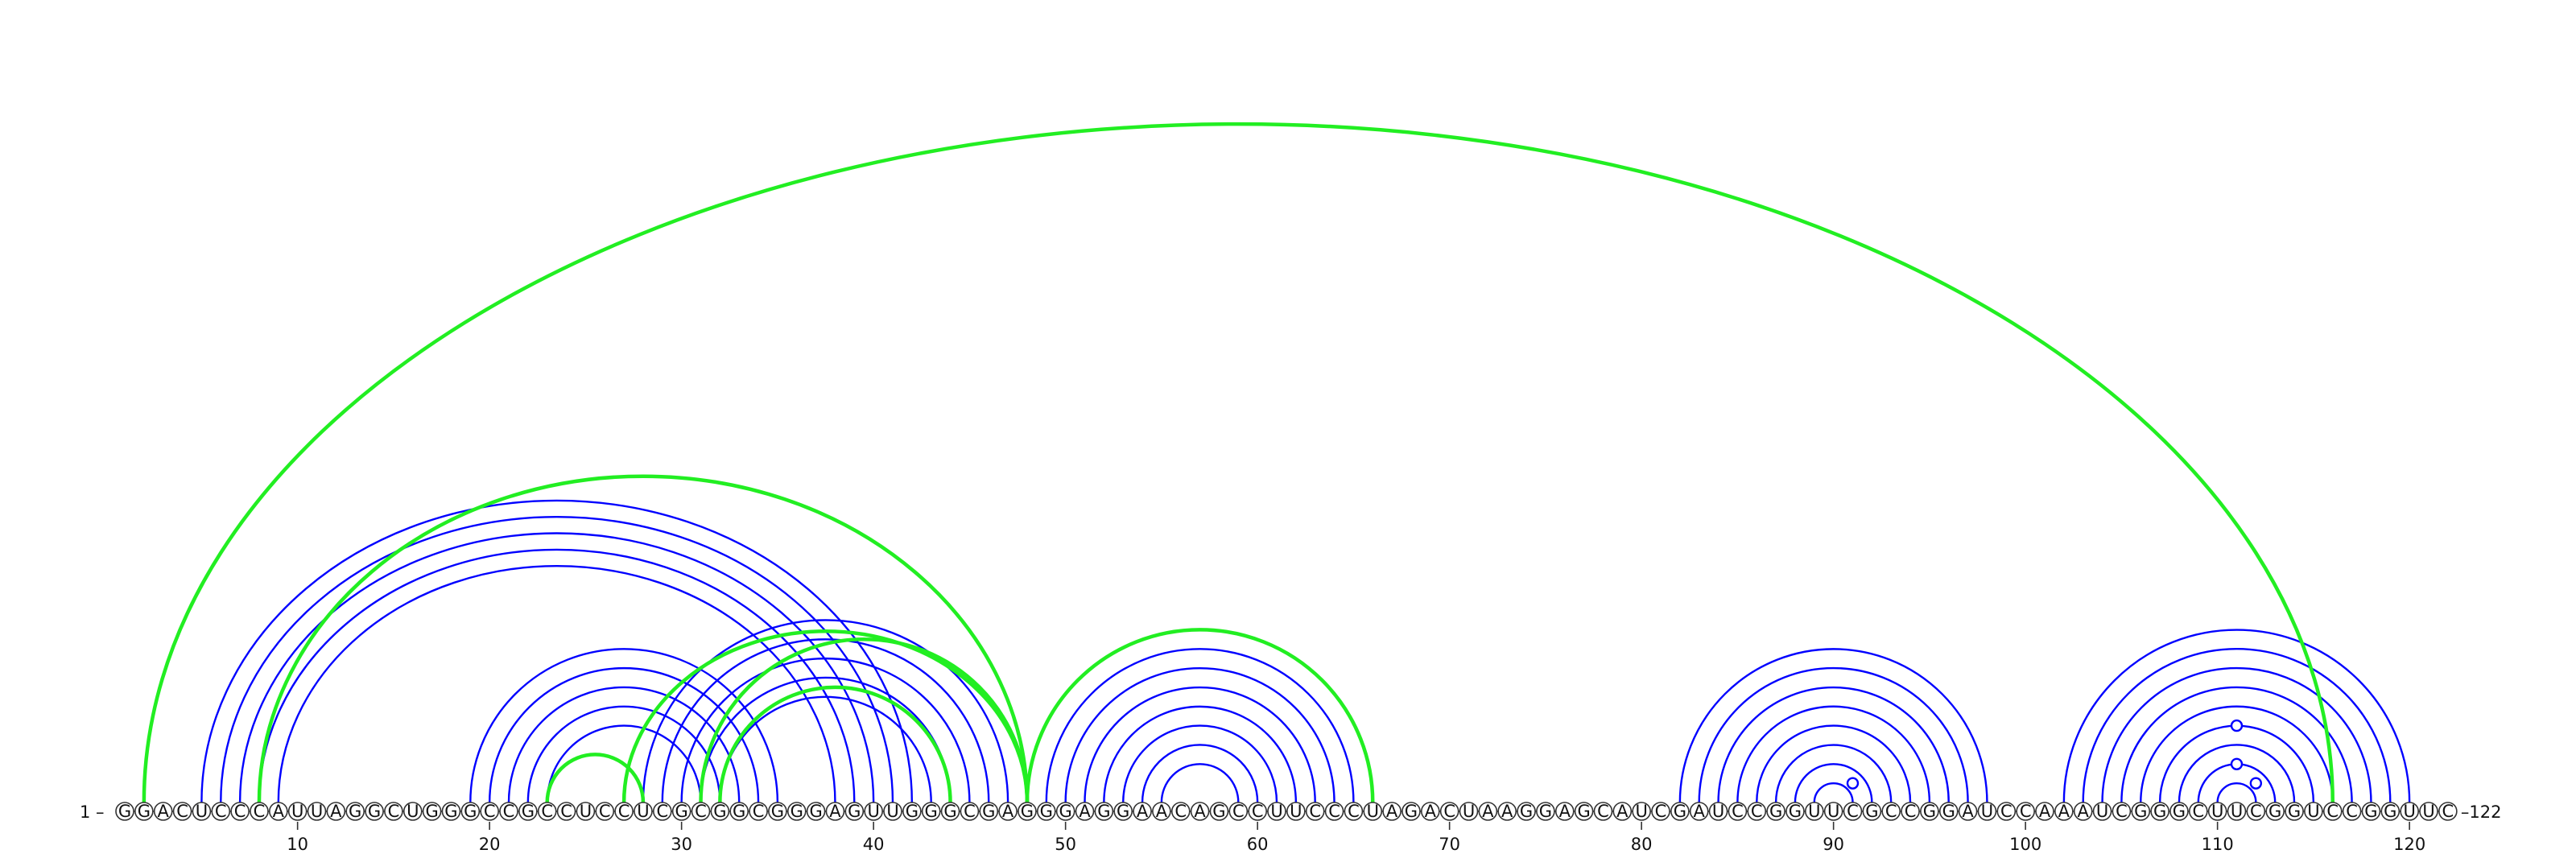  I want to click on tick-label: 20, so click(490, 845).